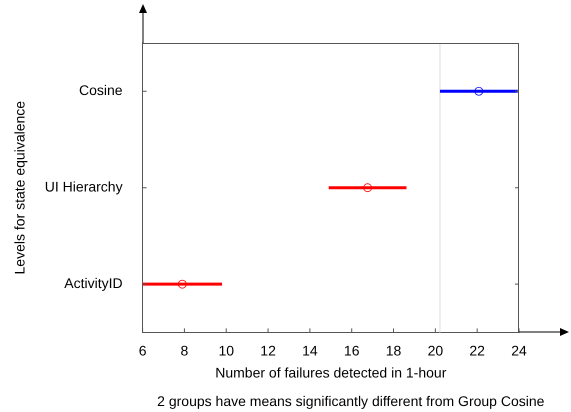 This screenshot has width=571, height=412. I want to click on y-tick-label: Cosine, so click(101, 90).